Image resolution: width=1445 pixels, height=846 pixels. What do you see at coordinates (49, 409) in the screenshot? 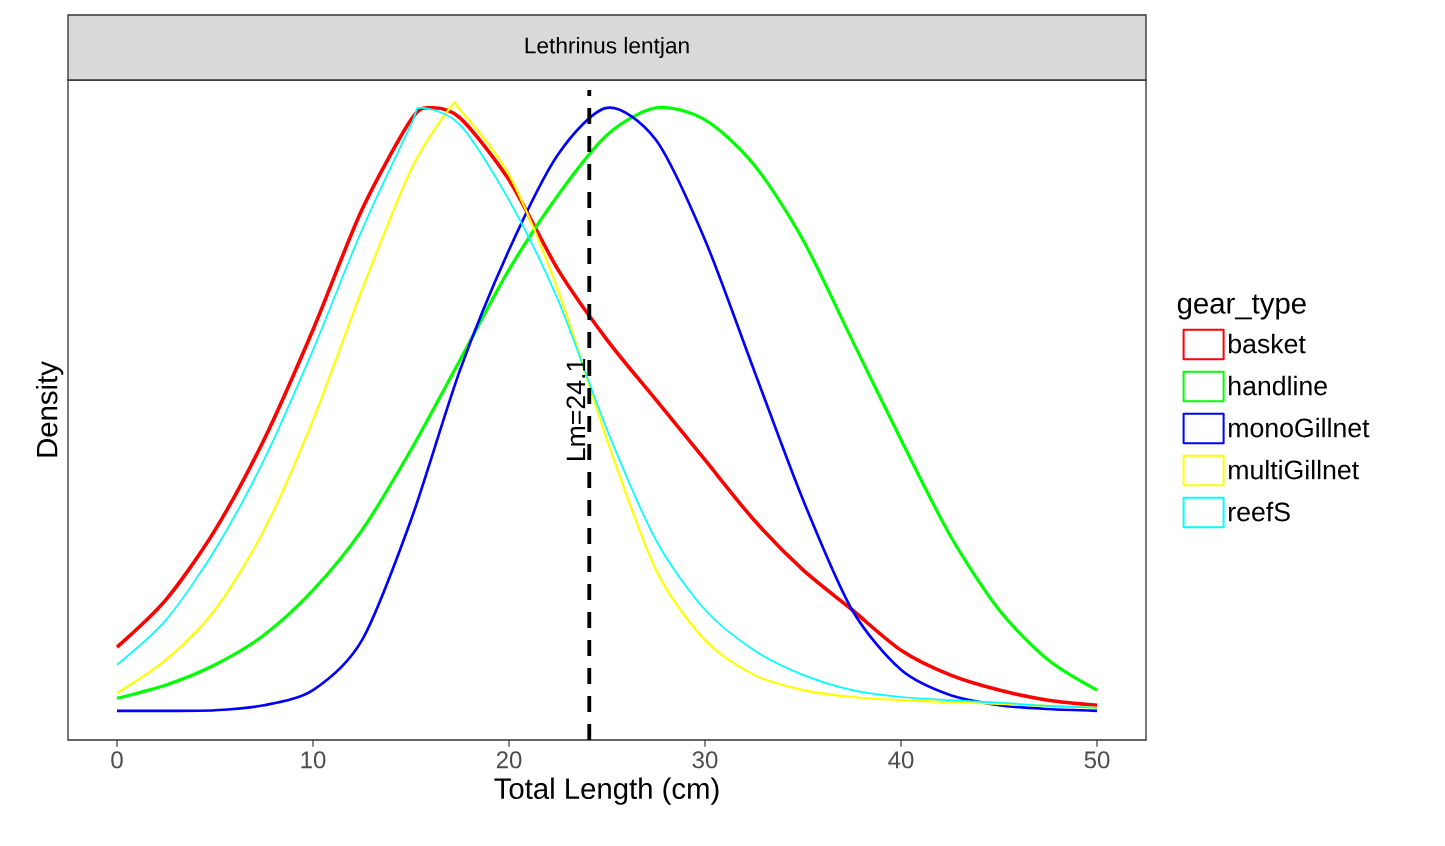
I see `y-axis-title: Density` at bounding box center [49, 409].